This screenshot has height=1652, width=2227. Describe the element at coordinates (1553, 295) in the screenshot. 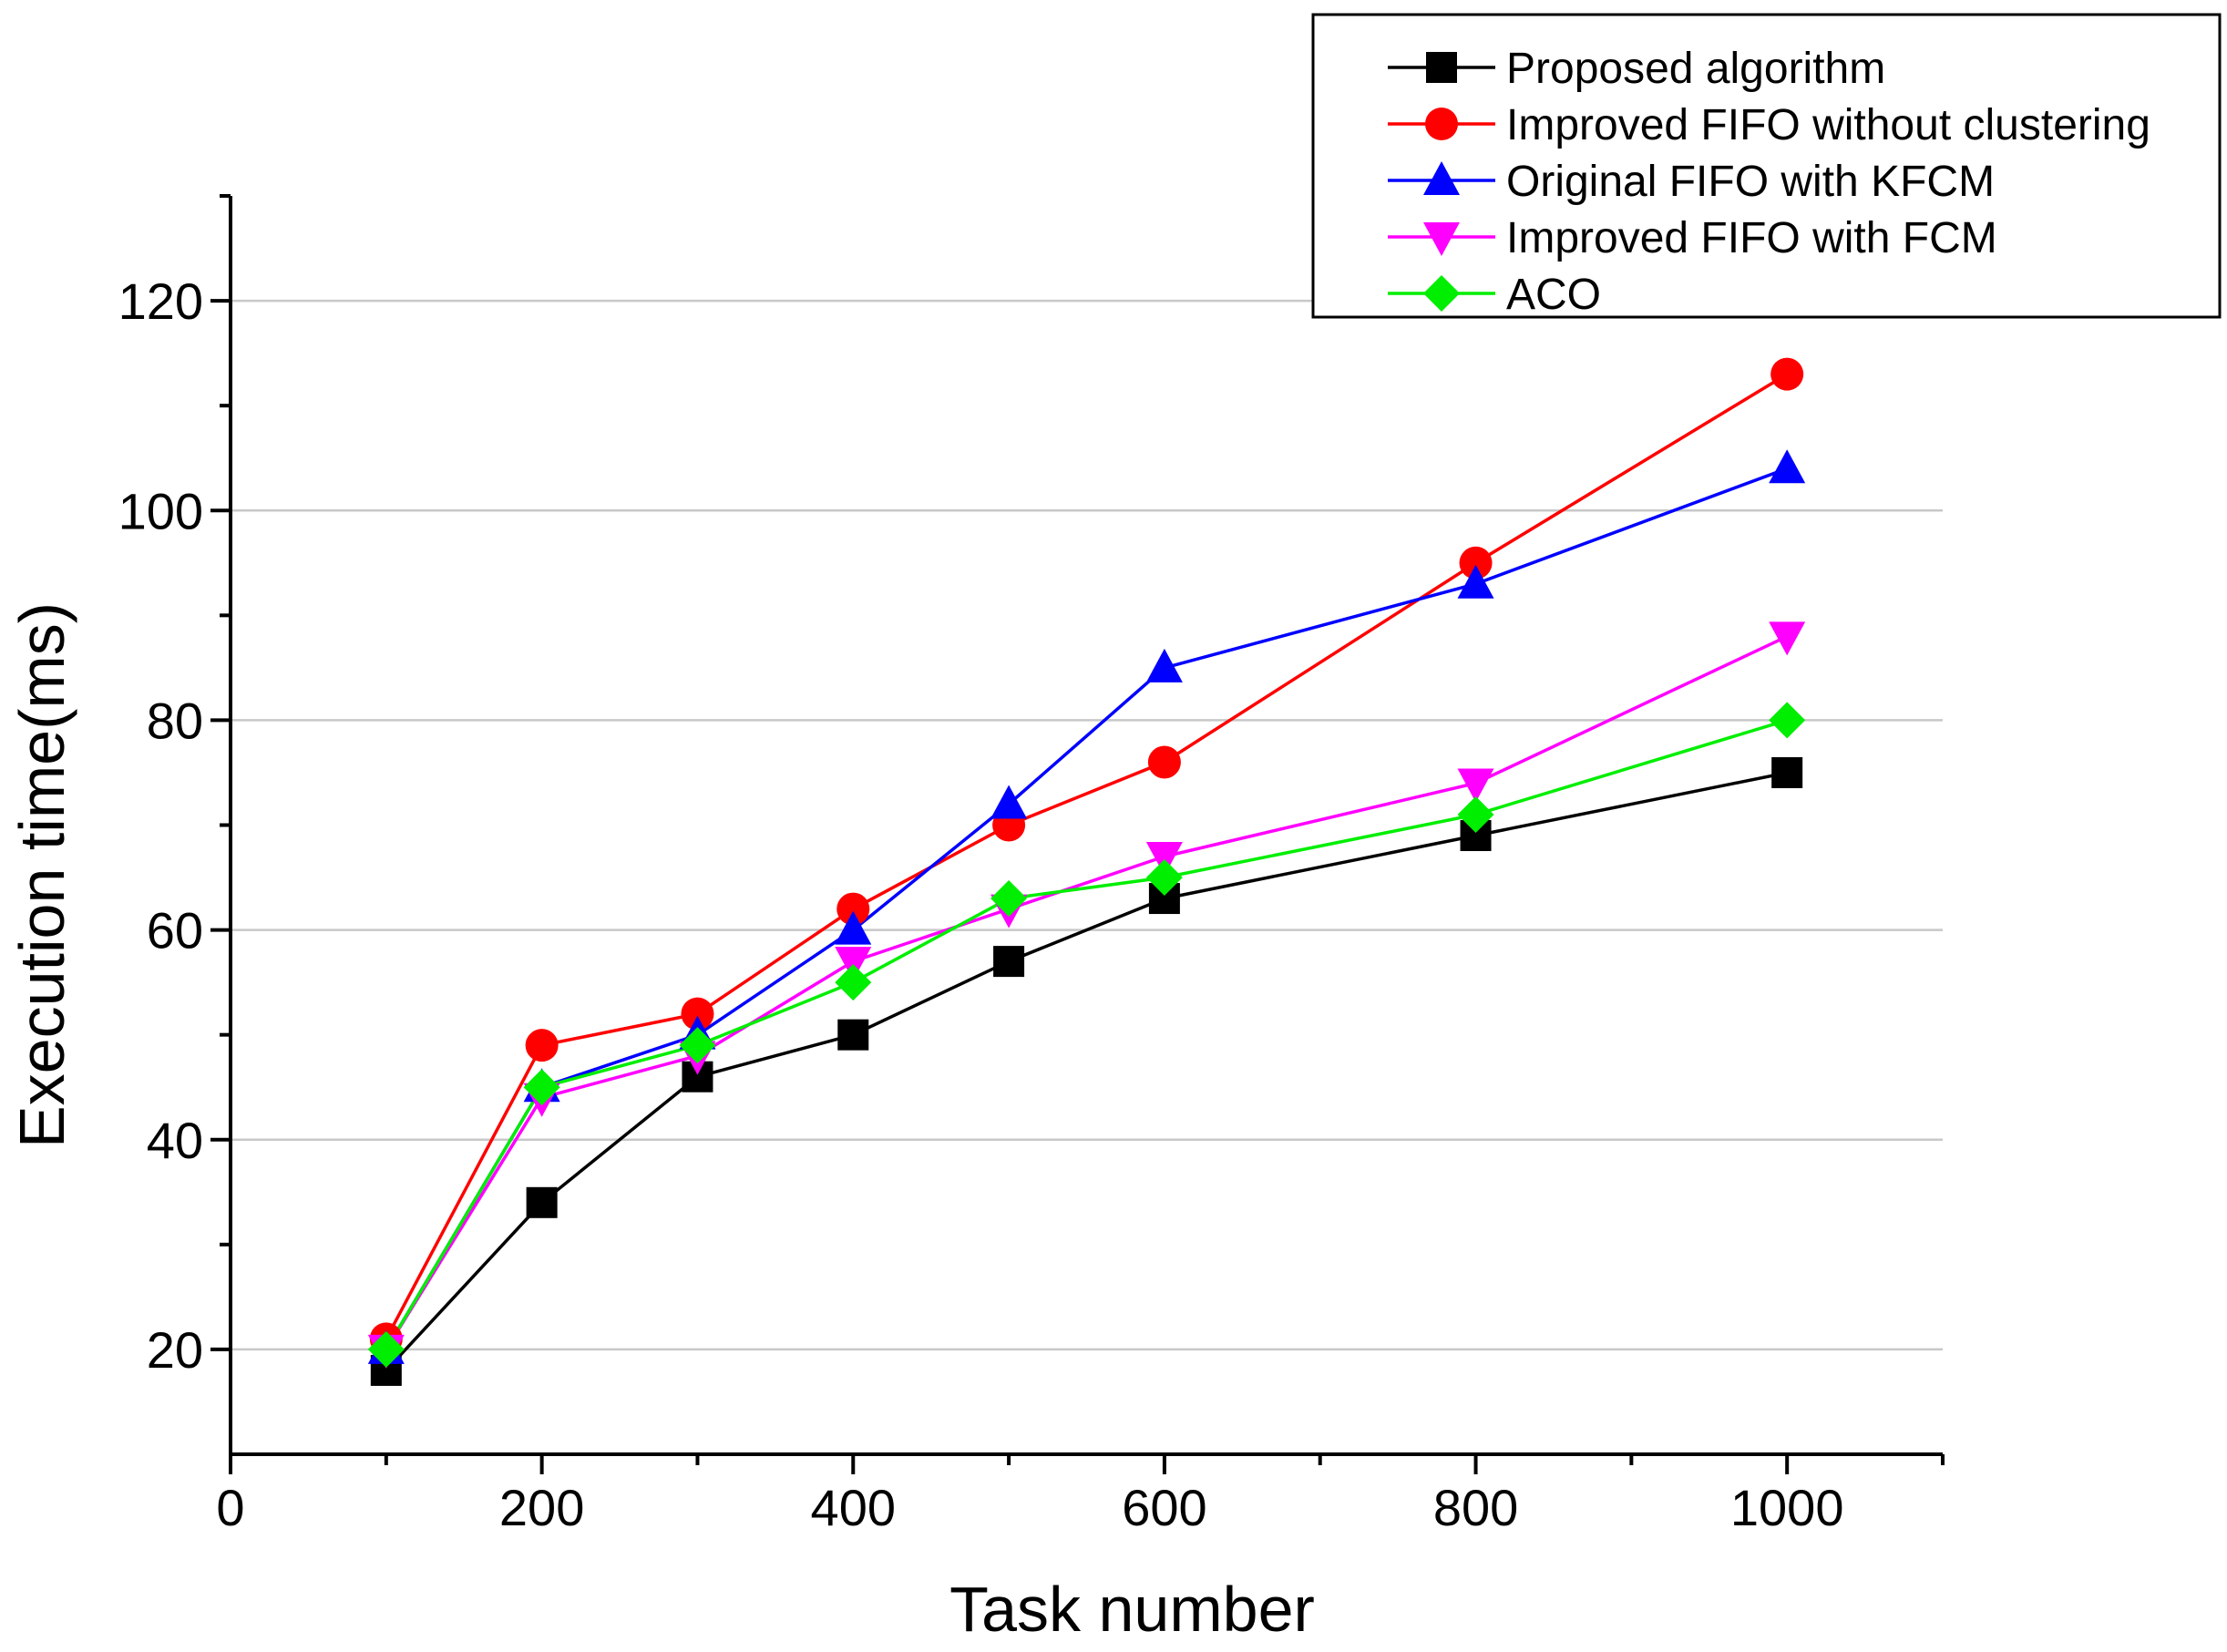

I see `legend-label-4: ACO` at that location.